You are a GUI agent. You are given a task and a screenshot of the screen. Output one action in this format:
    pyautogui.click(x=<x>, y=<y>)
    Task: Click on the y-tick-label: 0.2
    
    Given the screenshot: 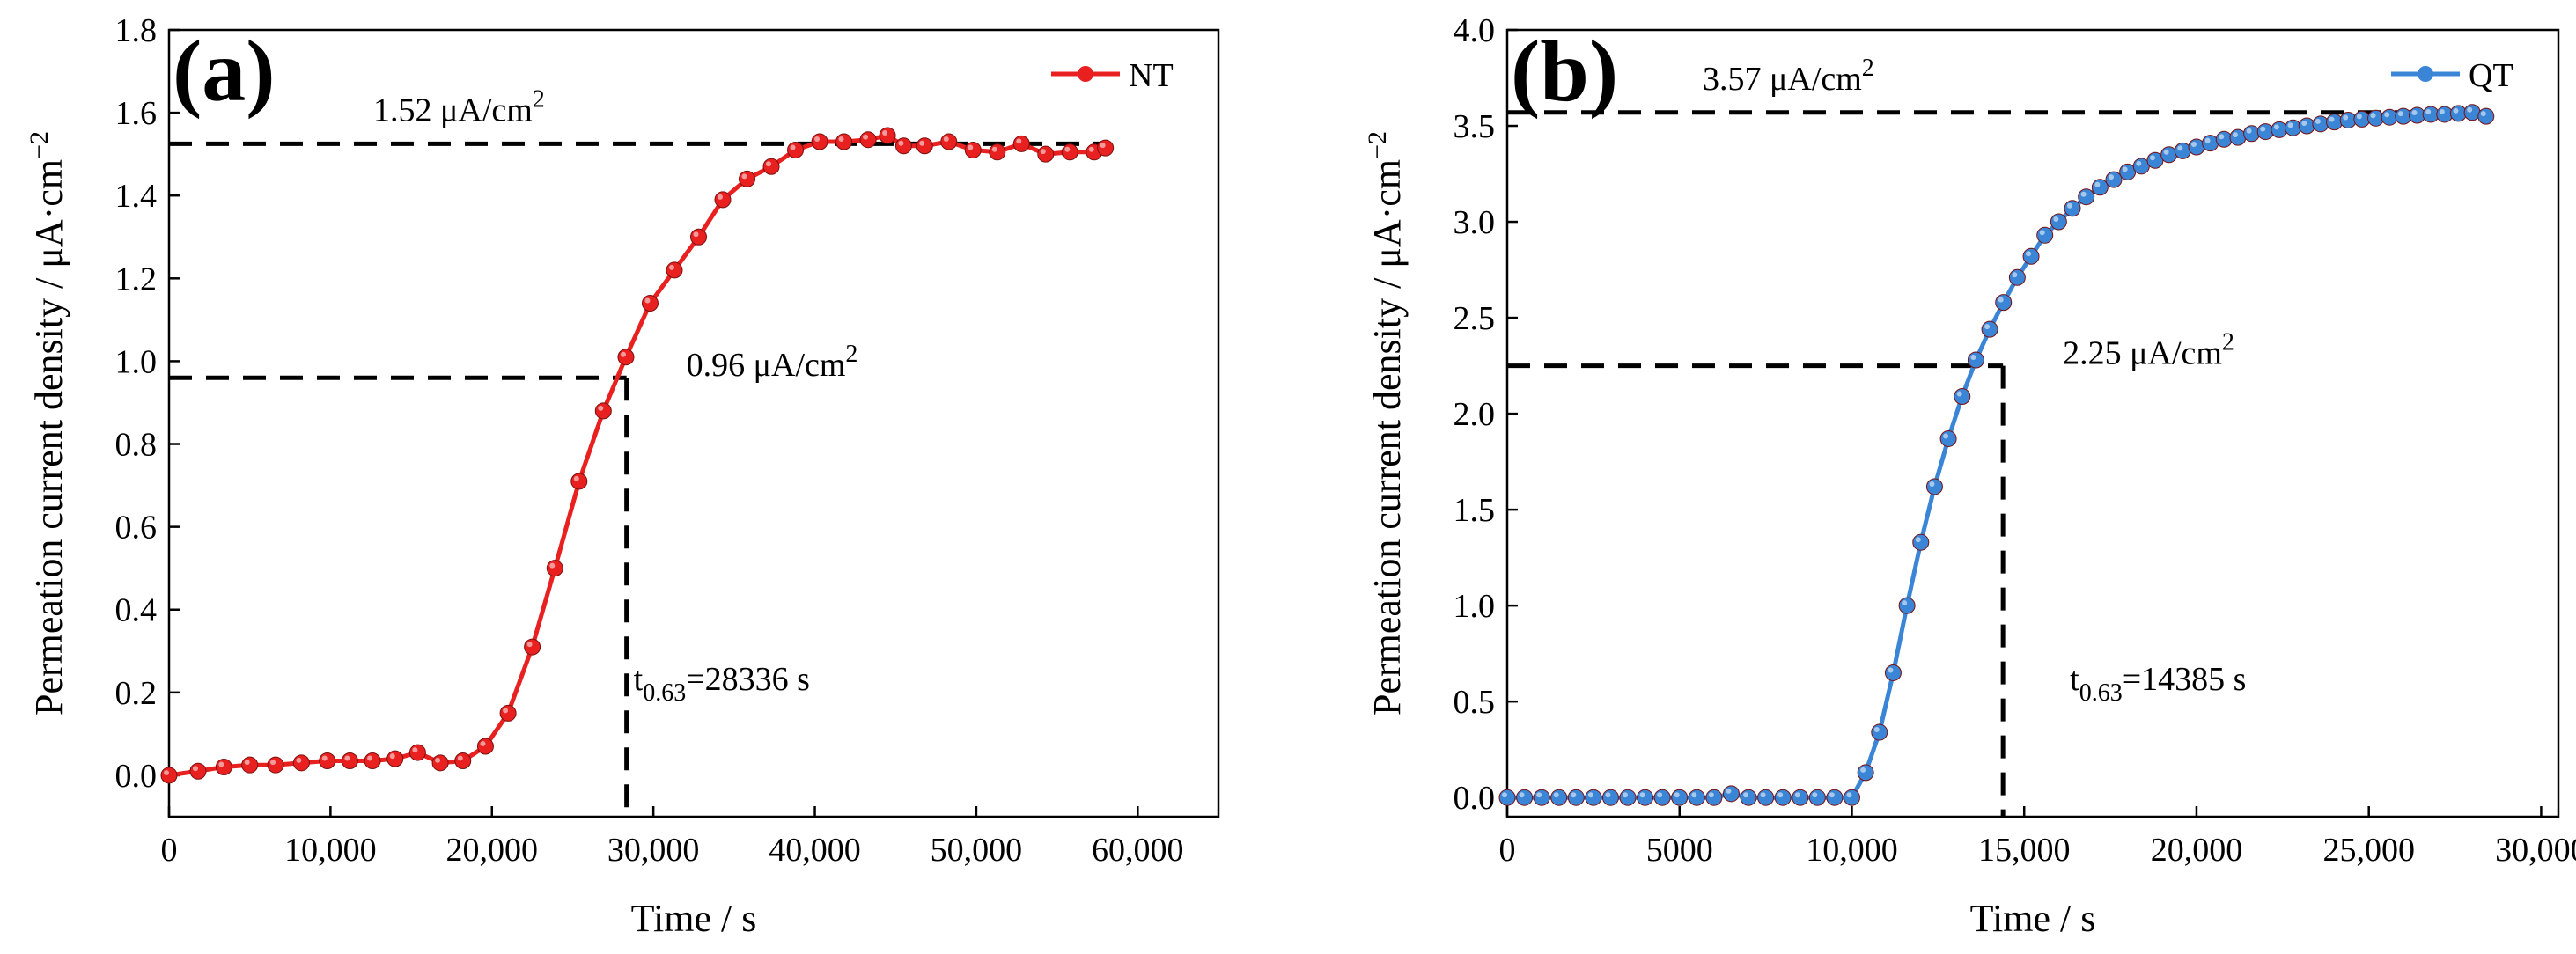 What is the action you would take?
    pyautogui.click(x=136, y=693)
    